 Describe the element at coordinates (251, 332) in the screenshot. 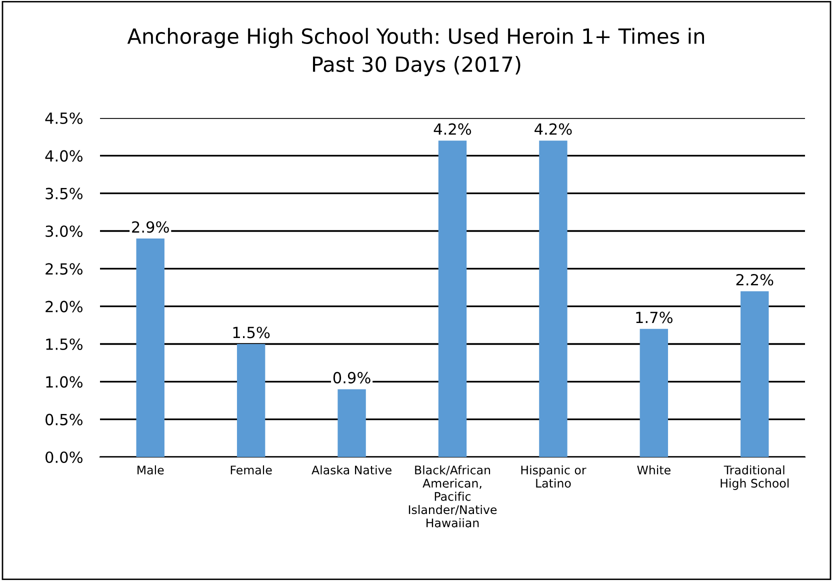

I see `data-label: 1.5%` at that location.